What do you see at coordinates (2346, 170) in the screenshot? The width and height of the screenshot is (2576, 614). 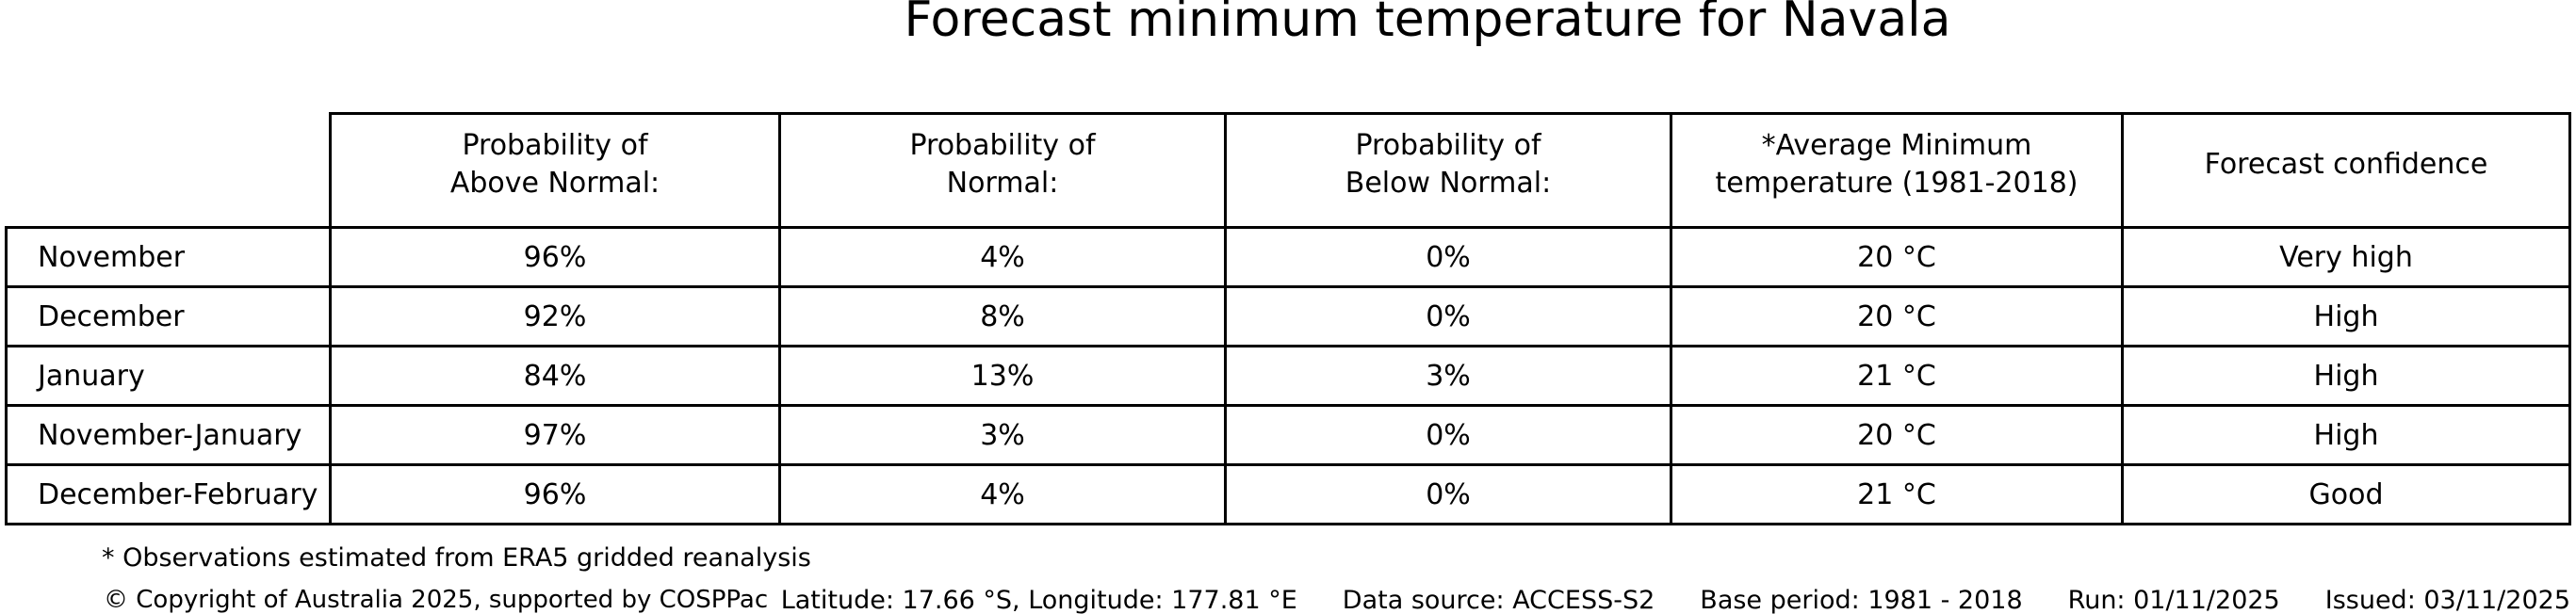 I see `column-header-forecast-confidence: Forecast confidence` at bounding box center [2346, 170].